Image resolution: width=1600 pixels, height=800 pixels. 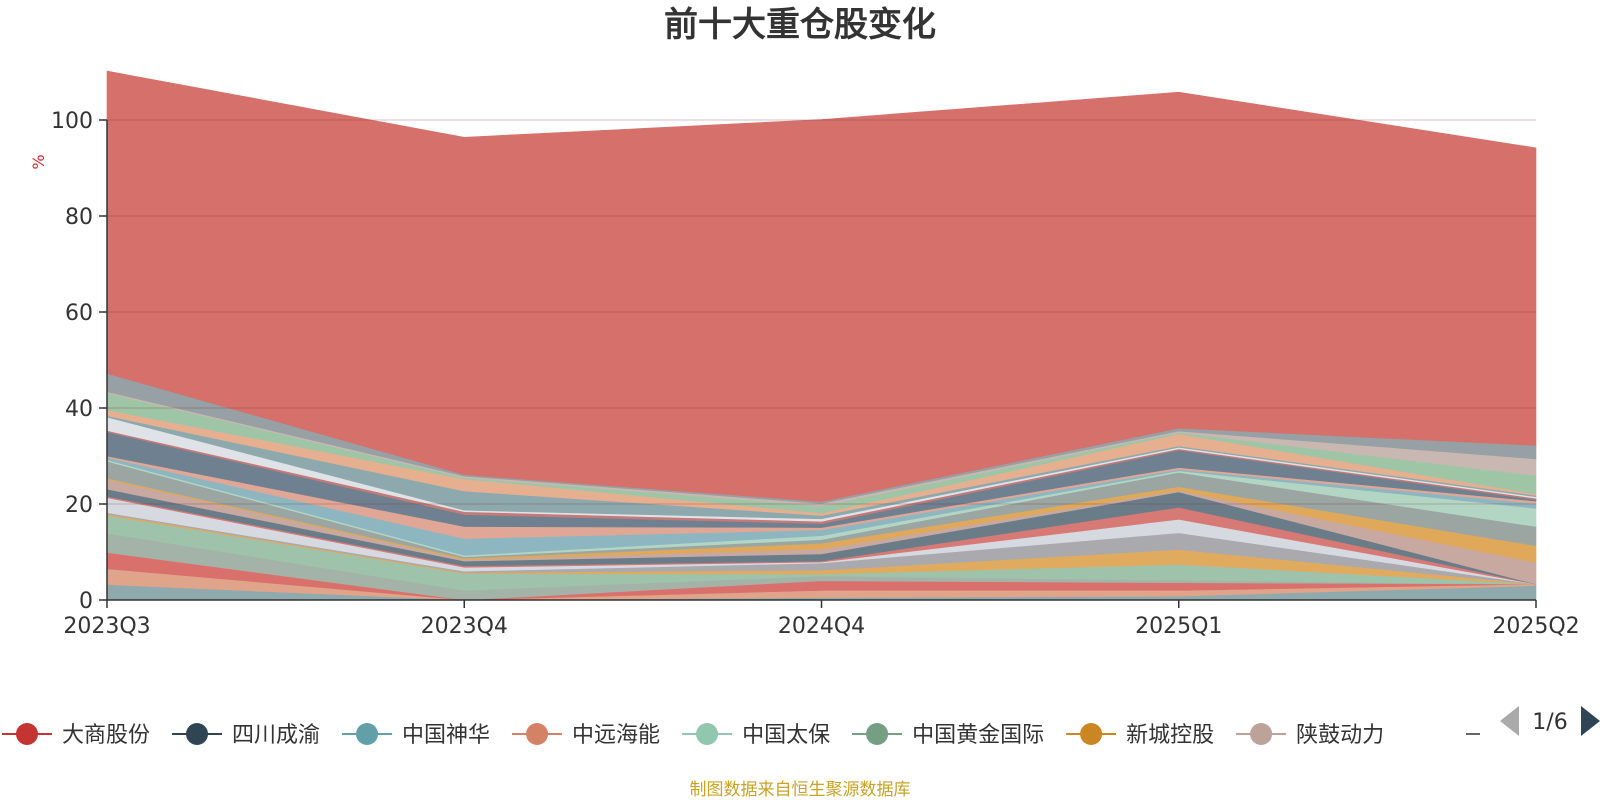 I want to click on legend-item: 新城控股, so click(x=1140, y=735).